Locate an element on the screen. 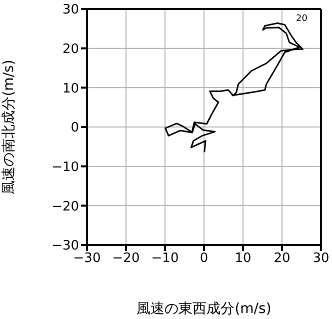 The width and height of the screenshot is (332, 319). x-tick-label: −10 is located at coordinates (165, 258).